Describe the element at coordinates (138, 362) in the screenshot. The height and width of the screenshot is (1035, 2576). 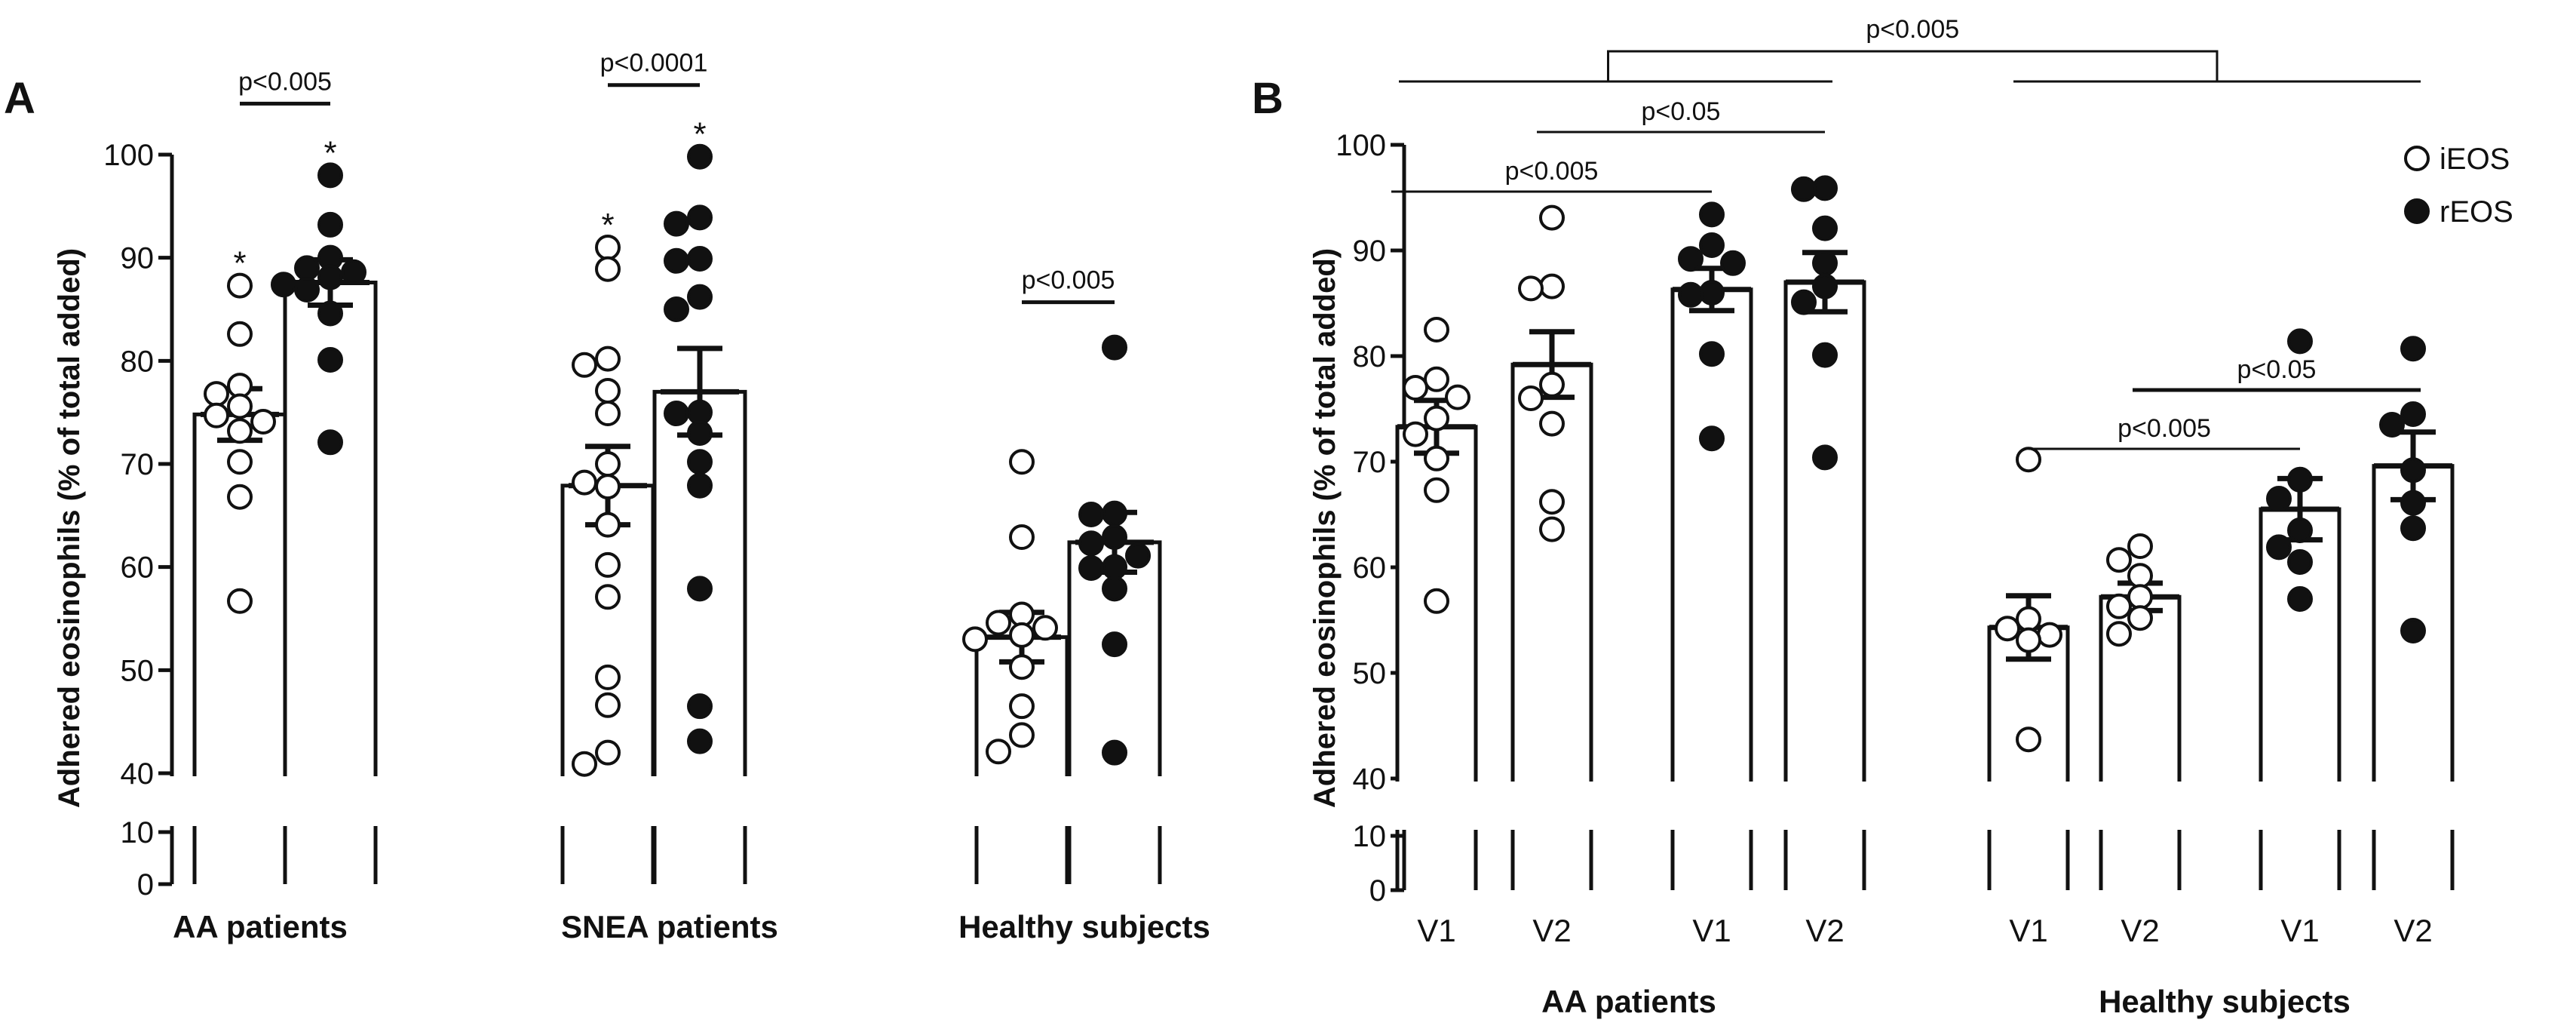
I see `panel-a-y-tick-label-80: 80` at that location.